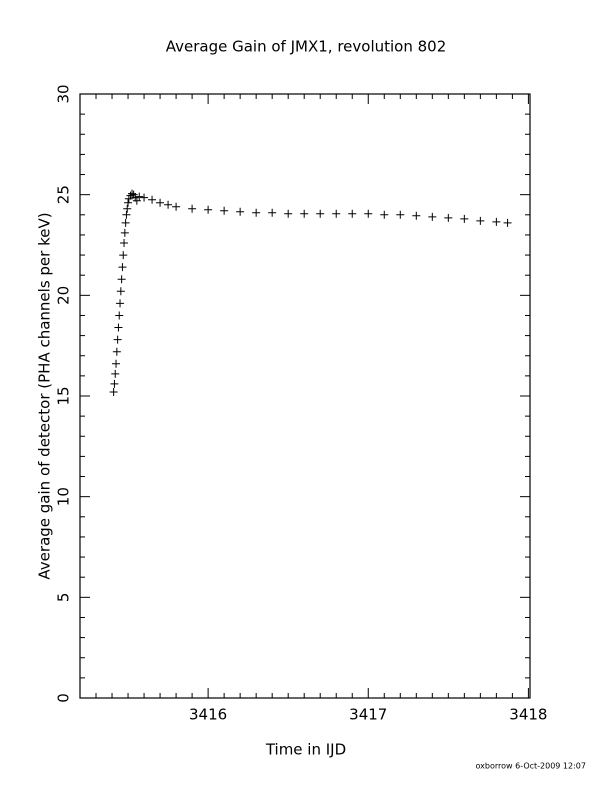 Image resolution: width=612 pixels, height=792 pixels. Describe the element at coordinates (368, 715) in the screenshot. I see `x-tick-label: 3417` at that location.